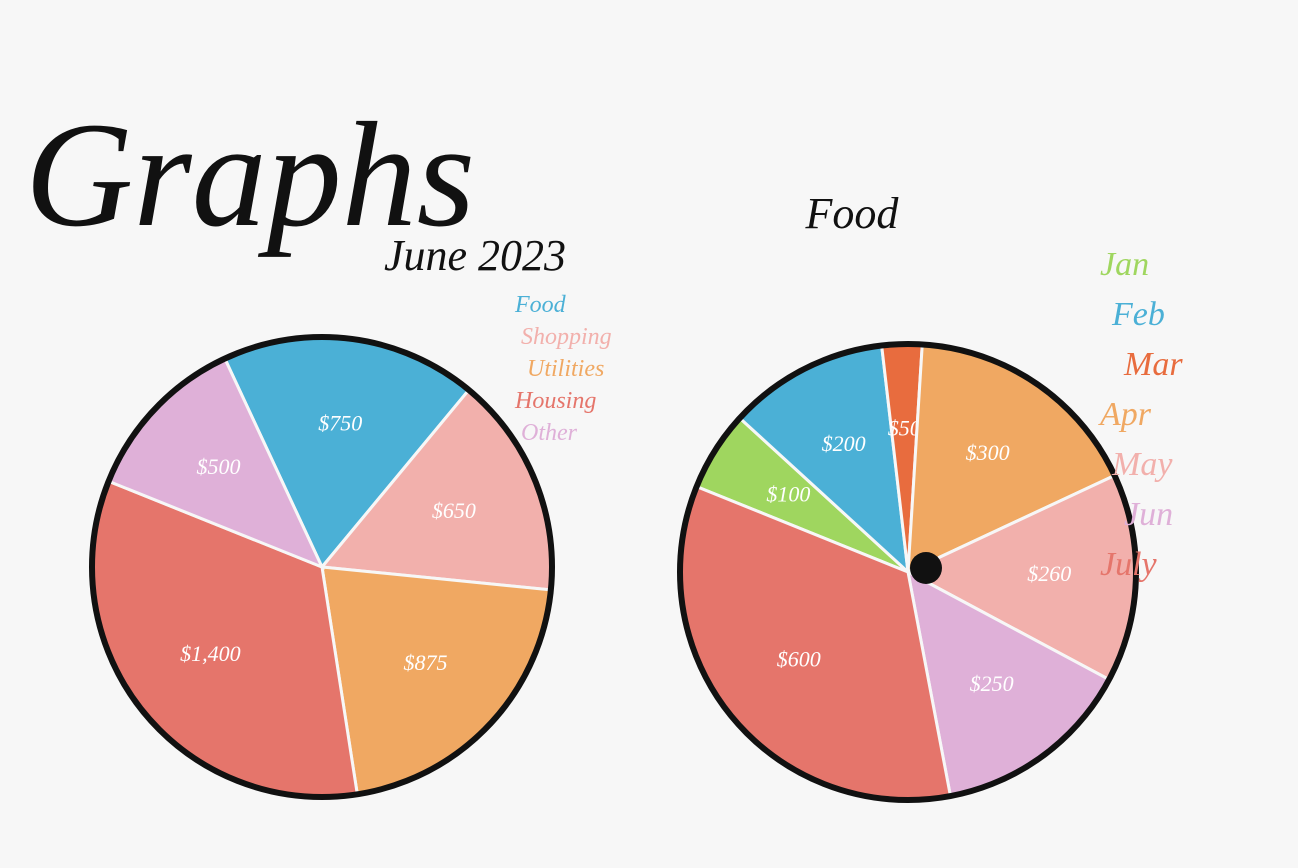  I want to click on legend-label: July, so click(1129, 564).